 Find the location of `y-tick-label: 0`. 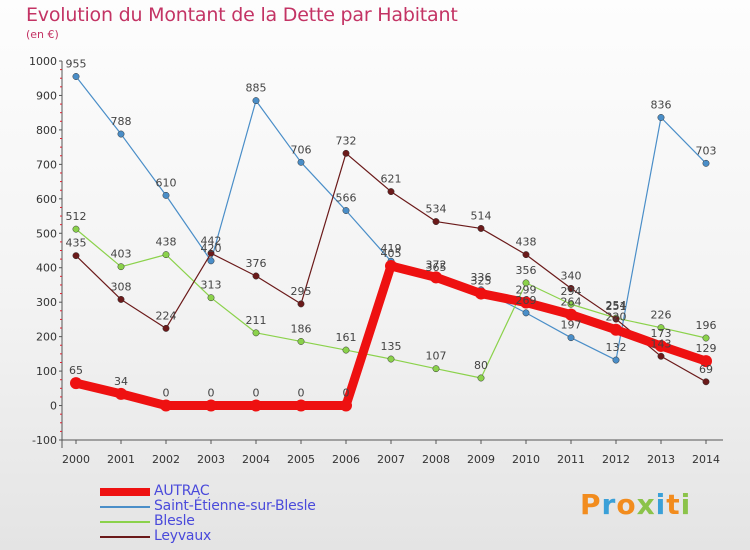

y-tick-label: 0 is located at coordinates (53, 406).